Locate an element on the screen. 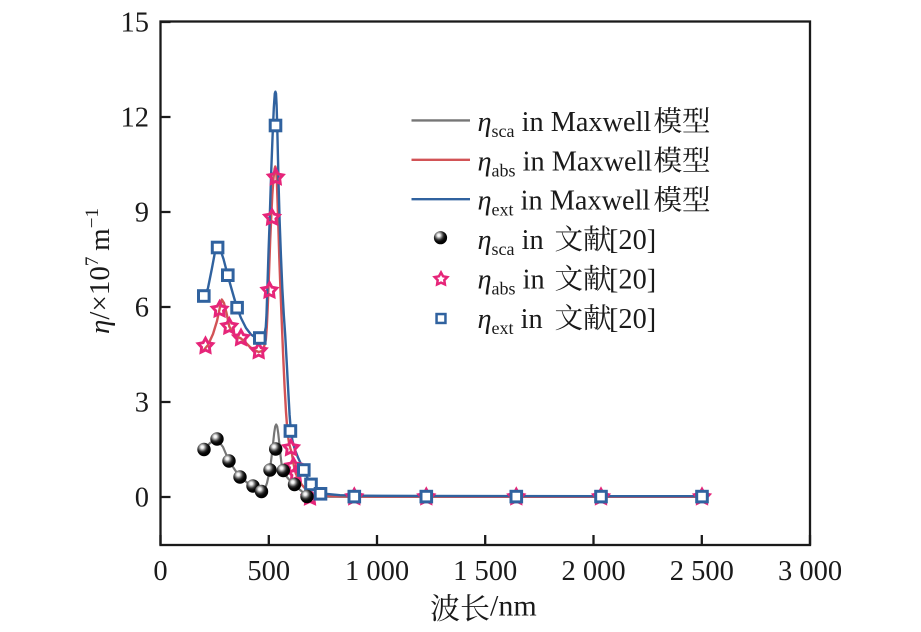 Image resolution: width=921 pixels, height=632 pixels. svg-text: 1 000 is located at coordinates (377, 571).